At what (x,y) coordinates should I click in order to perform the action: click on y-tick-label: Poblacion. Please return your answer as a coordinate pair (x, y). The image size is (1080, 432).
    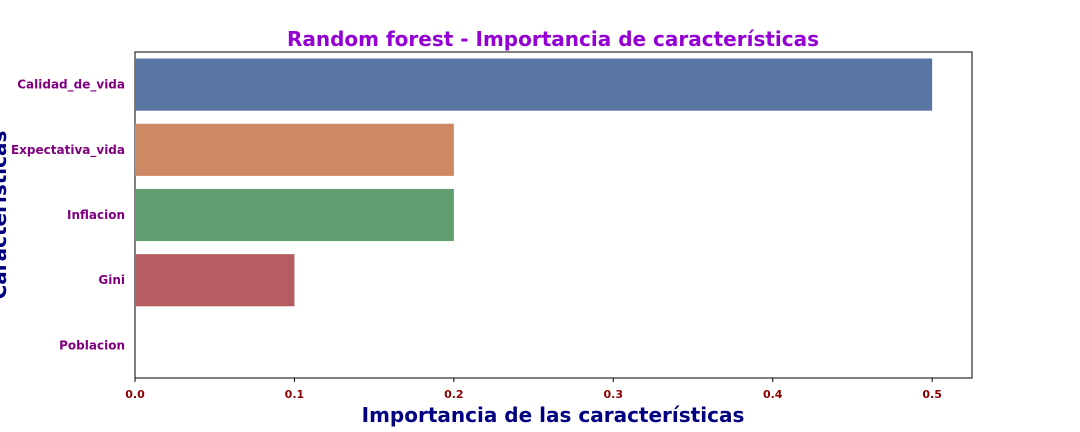
    Looking at the image, I should click on (92, 345).